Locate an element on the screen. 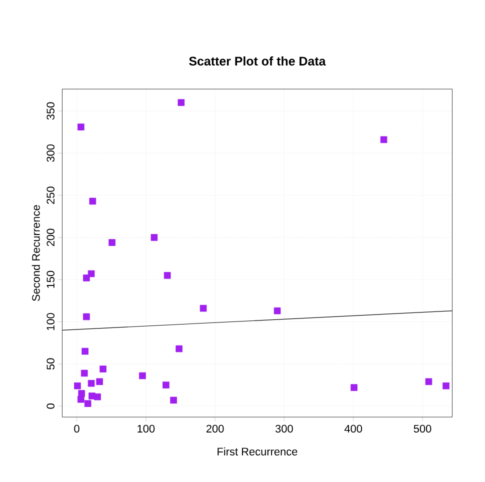  y-tick-label: 100 is located at coordinates (50, 321).